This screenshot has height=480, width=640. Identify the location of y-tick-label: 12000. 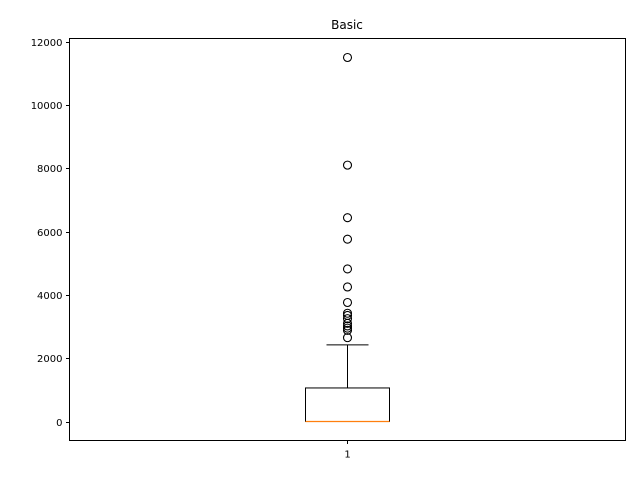
(47, 43).